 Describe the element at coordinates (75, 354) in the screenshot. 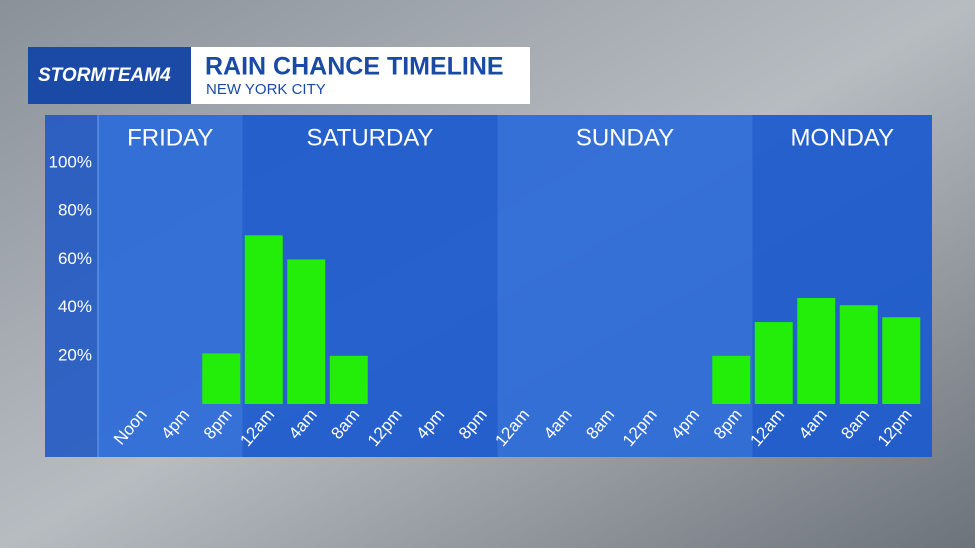

I see `y-tick-label: 20%` at that location.